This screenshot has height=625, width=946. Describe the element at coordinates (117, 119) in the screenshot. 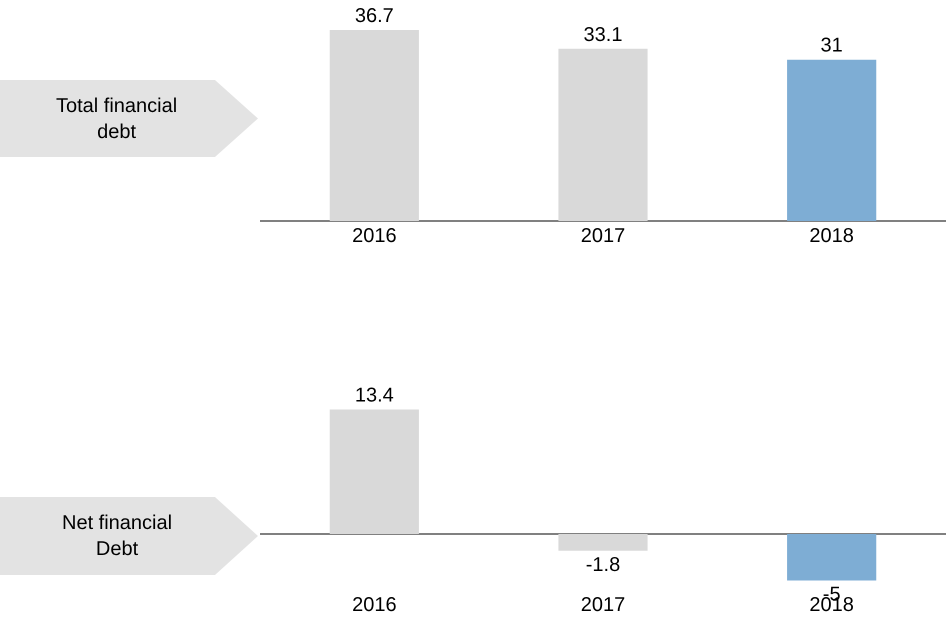

I see `text: Total financial debt` at that location.